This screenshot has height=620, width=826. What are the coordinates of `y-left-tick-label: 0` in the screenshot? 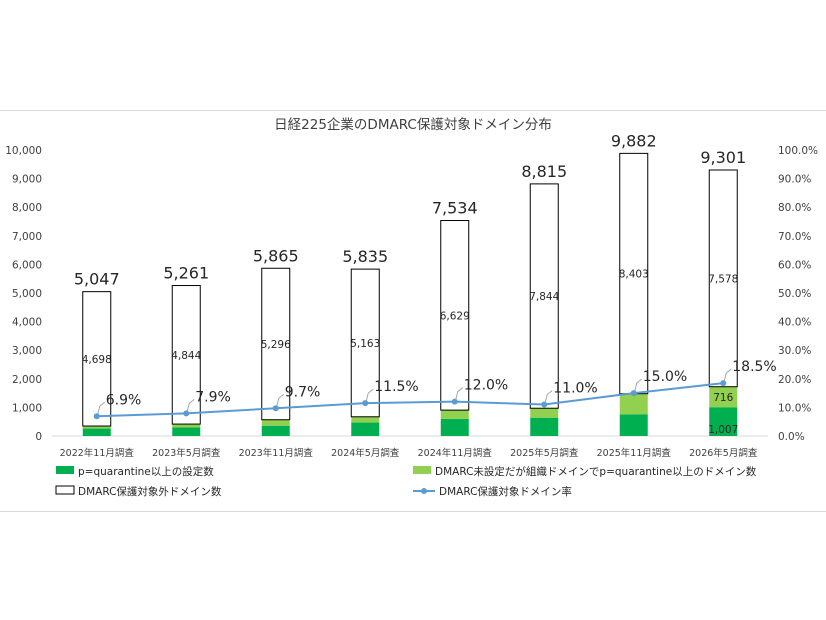 It's located at (38, 437).